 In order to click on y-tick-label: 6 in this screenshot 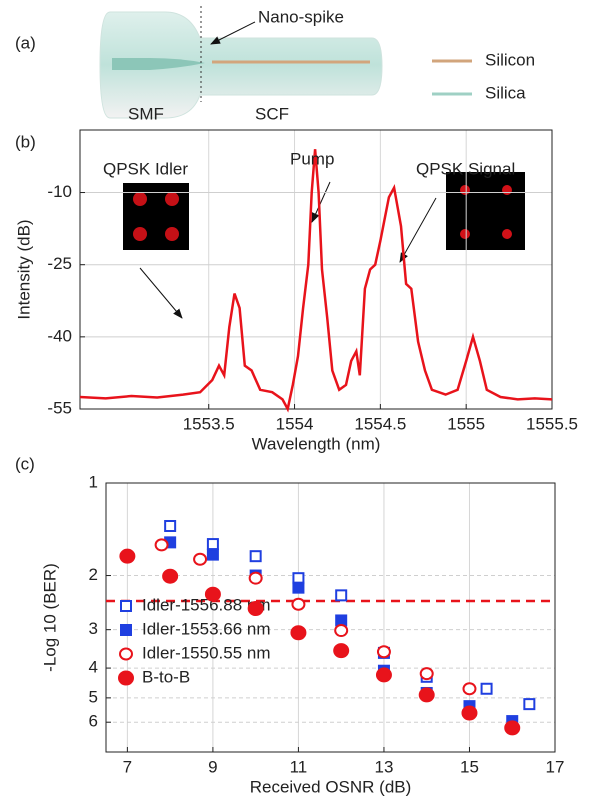, I will do `click(93, 721)`.